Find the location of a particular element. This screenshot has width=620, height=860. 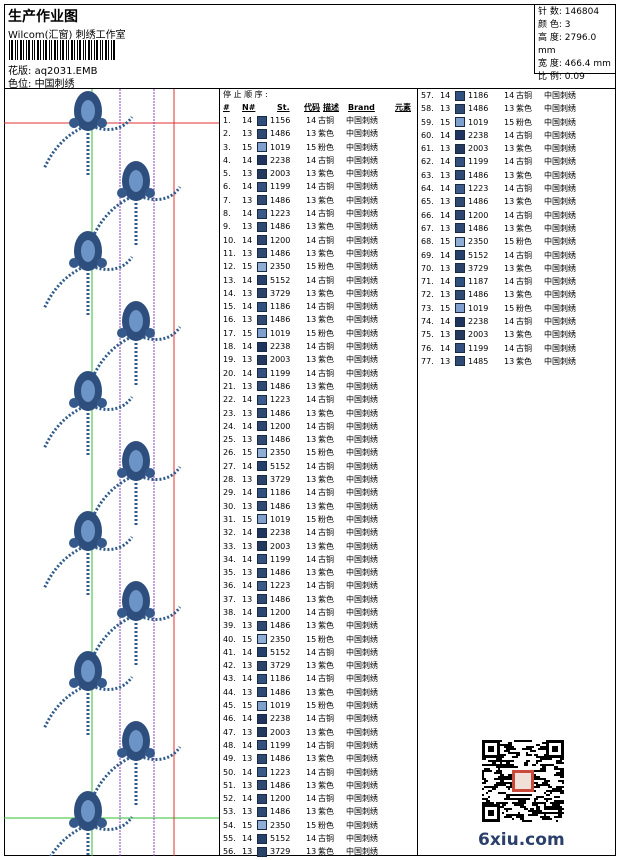

row-code: 1019 is located at coordinates (280, 333).